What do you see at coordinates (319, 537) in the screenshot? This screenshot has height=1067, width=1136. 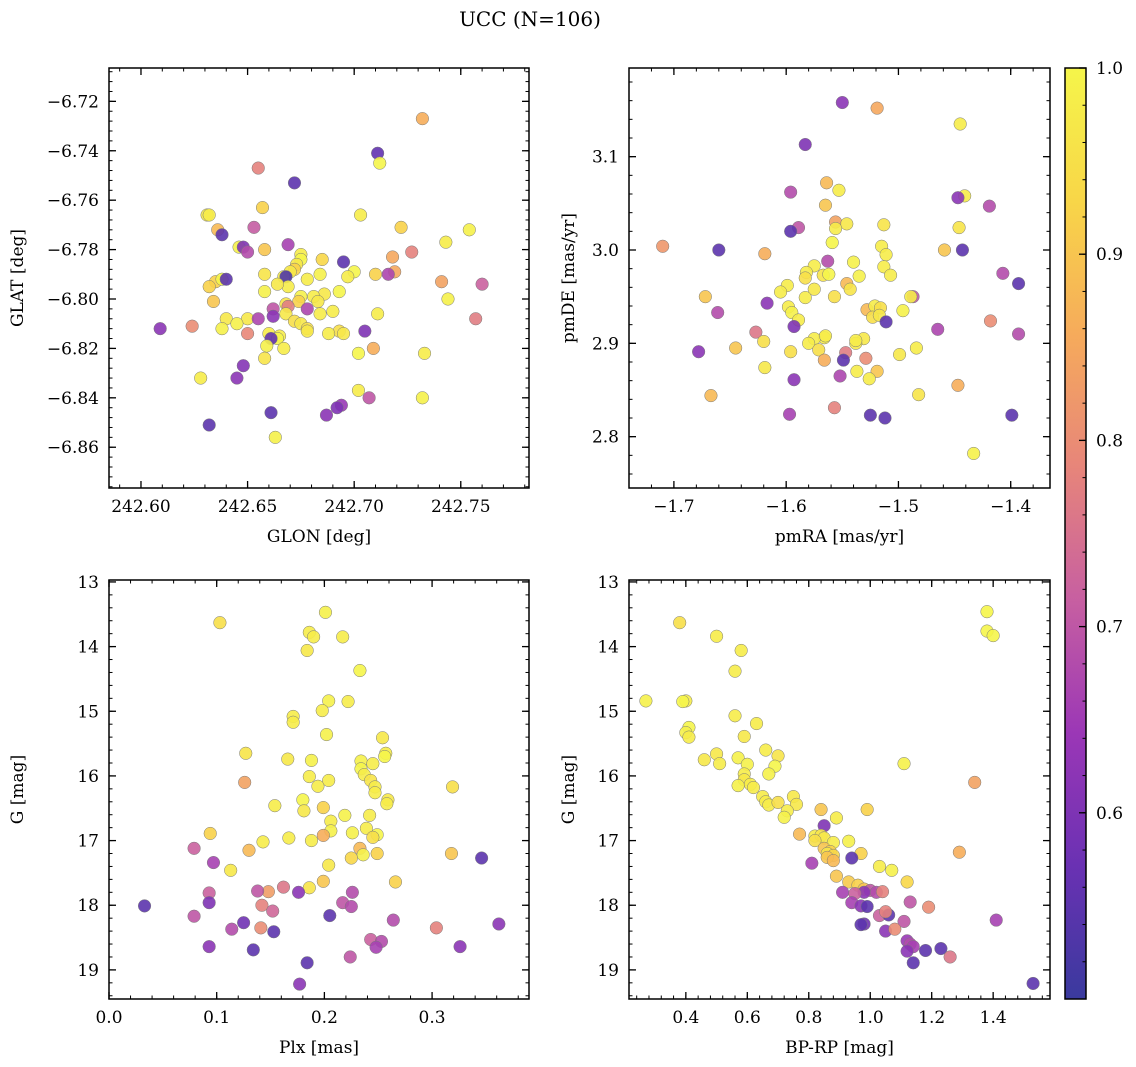 I see `x-axis-label: GLON [deg]` at bounding box center [319, 537].